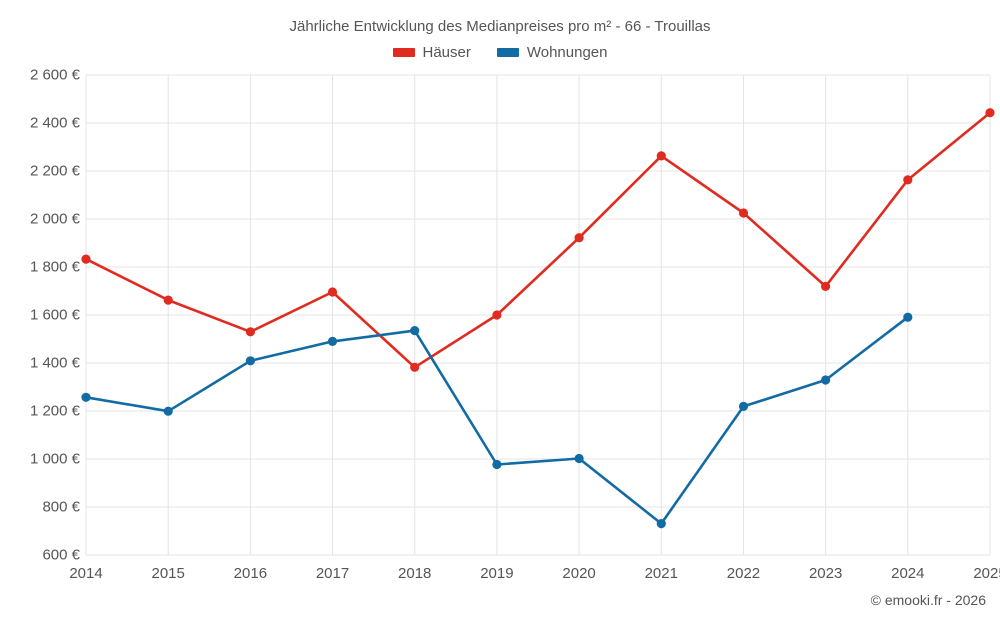 This screenshot has width=1000, height=625. What do you see at coordinates (497, 573) in the screenshot?
I see `x-axis-tick-label: 2019` at bounding box center [497, 573].